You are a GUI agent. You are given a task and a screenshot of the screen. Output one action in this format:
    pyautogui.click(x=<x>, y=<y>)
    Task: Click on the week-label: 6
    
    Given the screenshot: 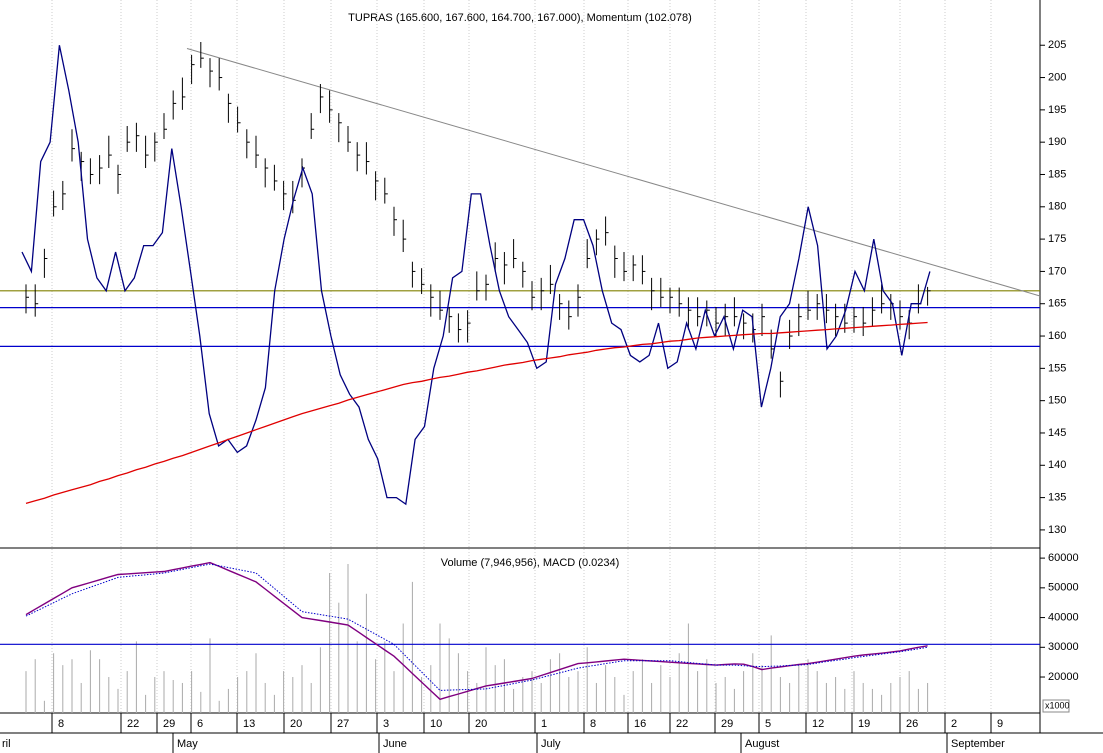 What is the action you would take?
    pyautogui.click(x=200, y=724)
    